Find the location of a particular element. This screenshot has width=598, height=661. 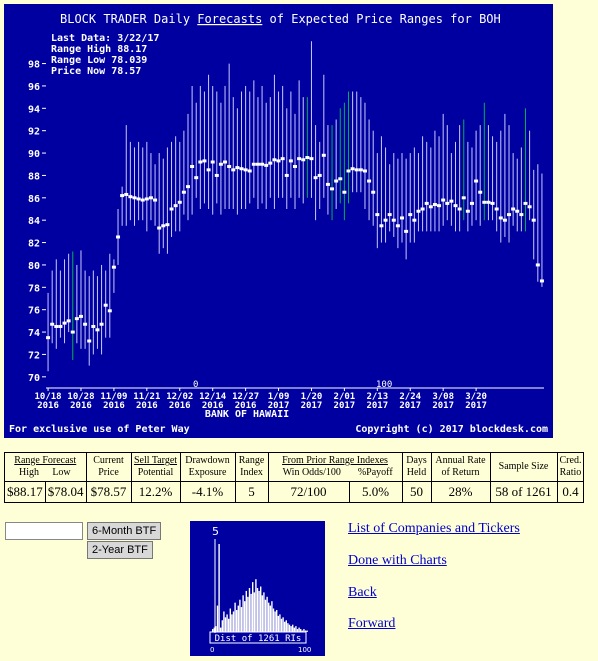

cred-ratio-header: Cred. Ratio is located at coordinates (570, 467).